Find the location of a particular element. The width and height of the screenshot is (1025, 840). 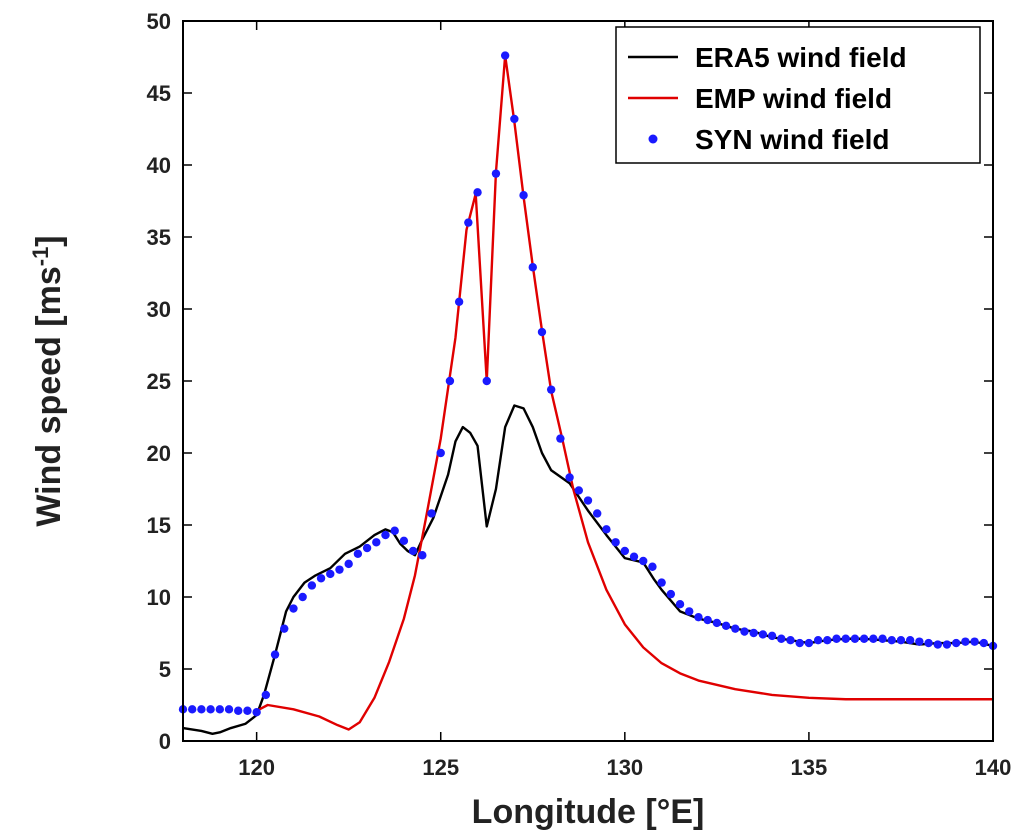

y-tick-label: 20 is located at coordinates (159, 453).